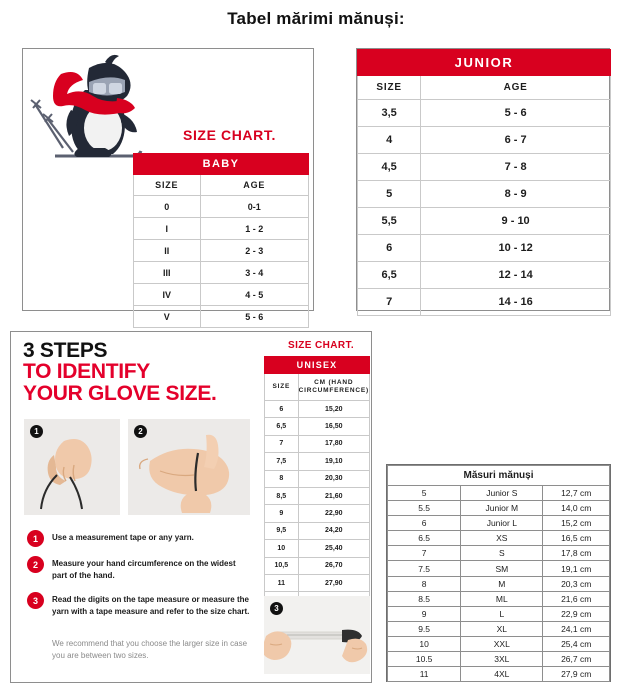 The width and height of the screenshot is (632, 694). I want to click on cell-label: XXL, so click(502, 644).